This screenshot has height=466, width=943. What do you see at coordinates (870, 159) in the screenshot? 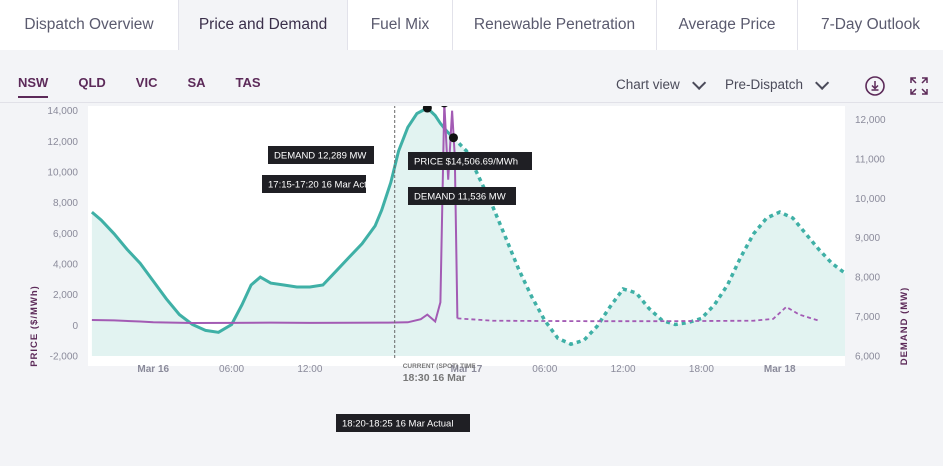
I see `y-right-tick-label: 11,000` at bounding box center [870, 159].